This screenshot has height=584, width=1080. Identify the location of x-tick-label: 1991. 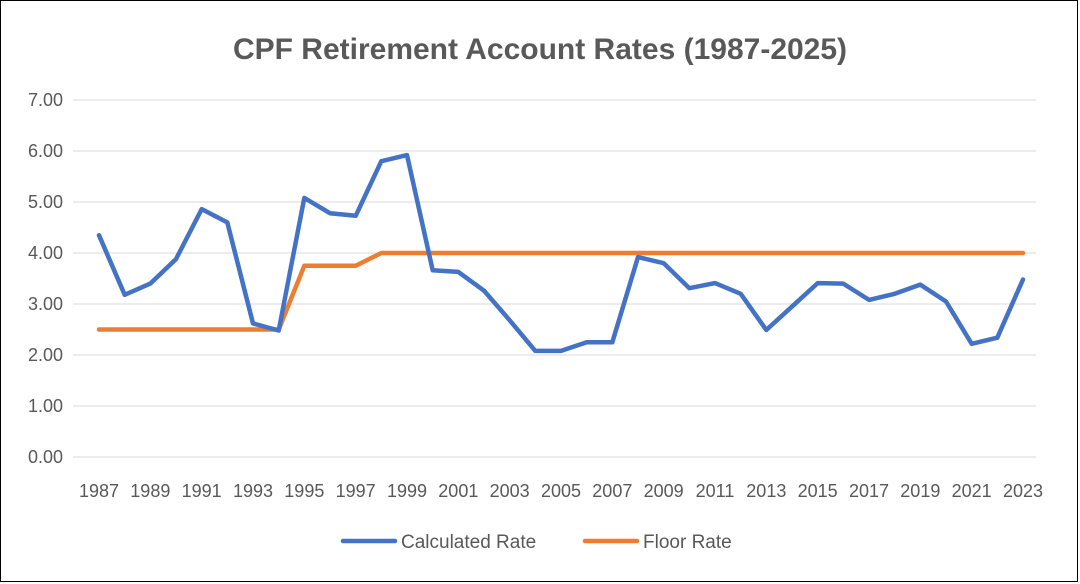
(202, 491).